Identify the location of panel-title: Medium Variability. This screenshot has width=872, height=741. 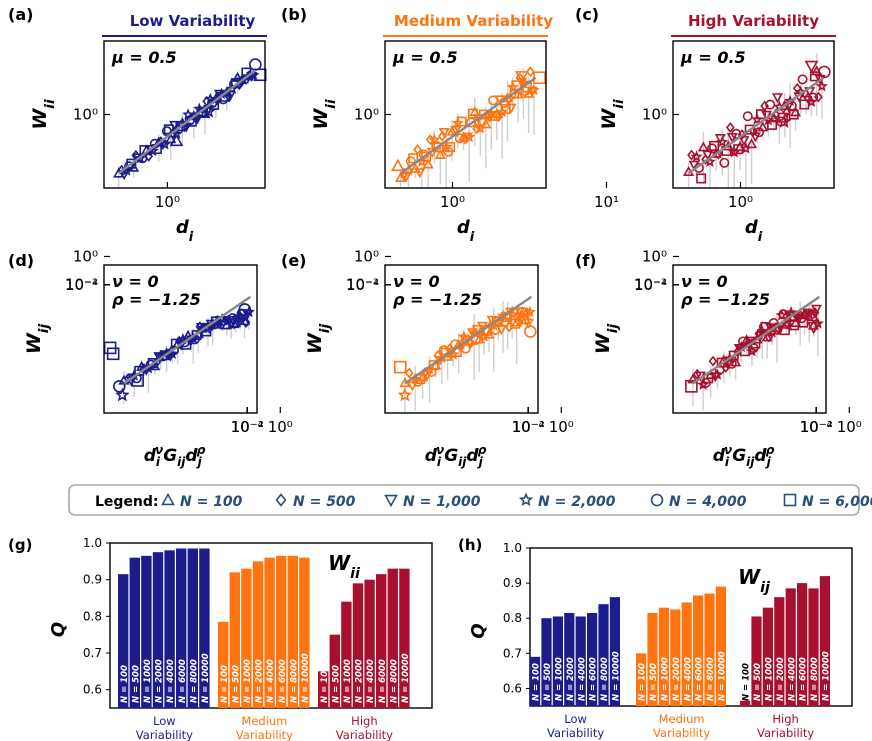
(473, 21).